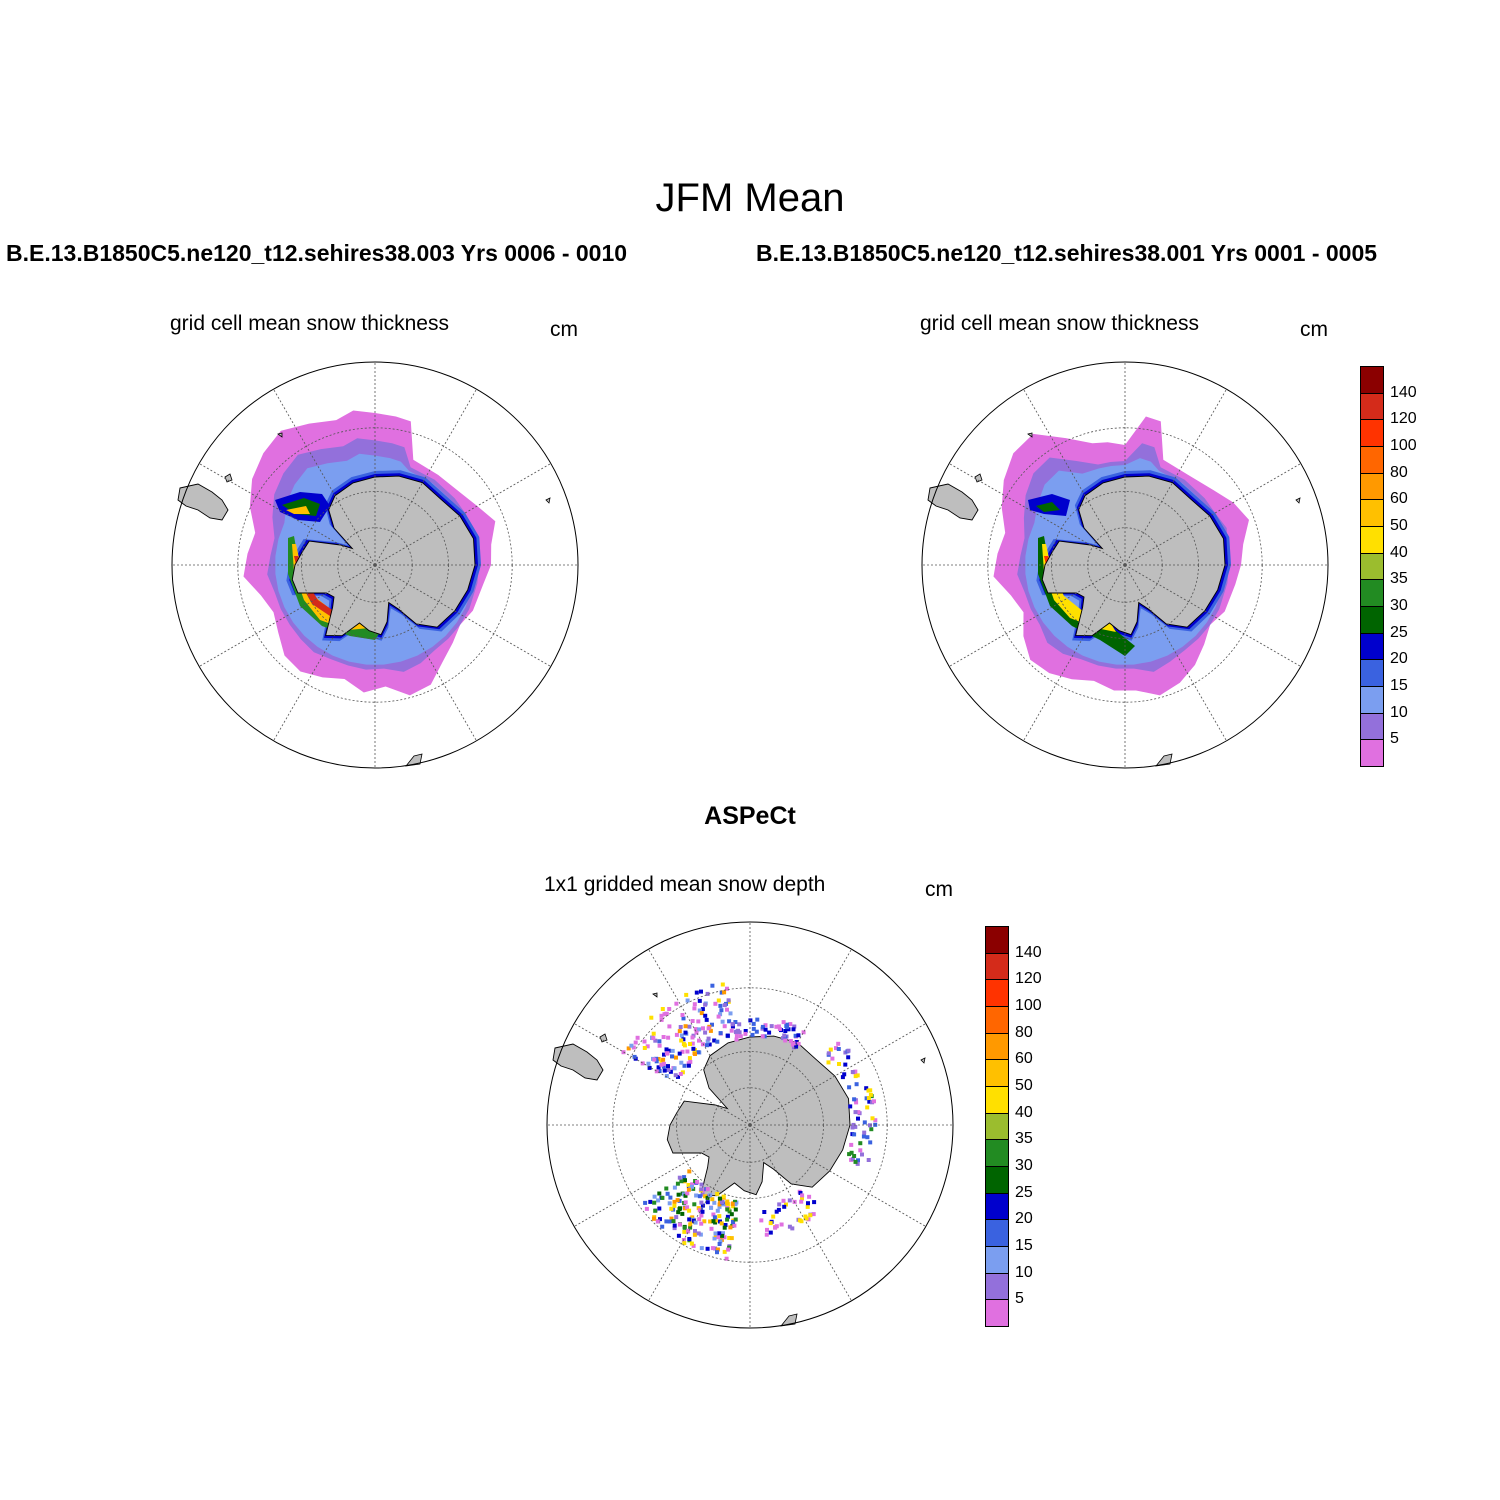 This screenshot has width=1500, height=1500. I want to click on obs-map, so click(750, 1125).